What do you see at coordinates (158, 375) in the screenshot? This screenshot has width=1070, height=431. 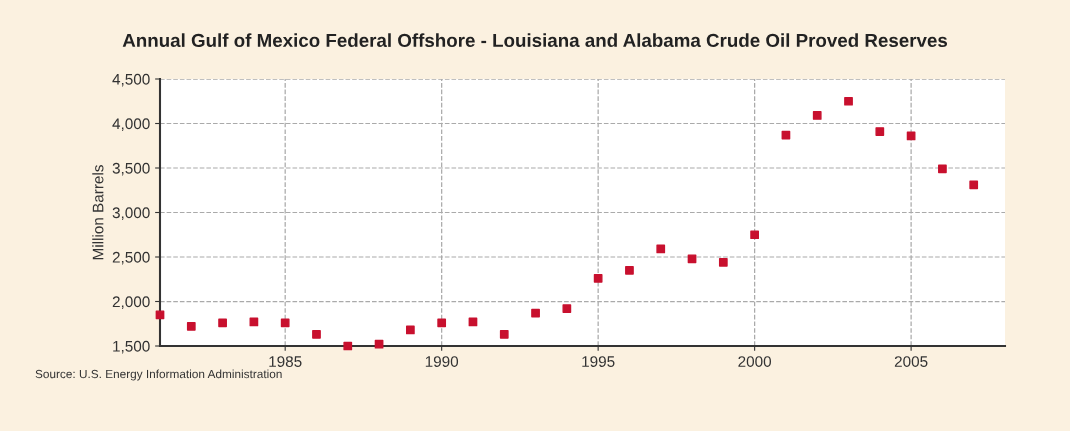 I see `source-note: Source: U.S. Energy Information Administration` at bounding box center [158, 375].